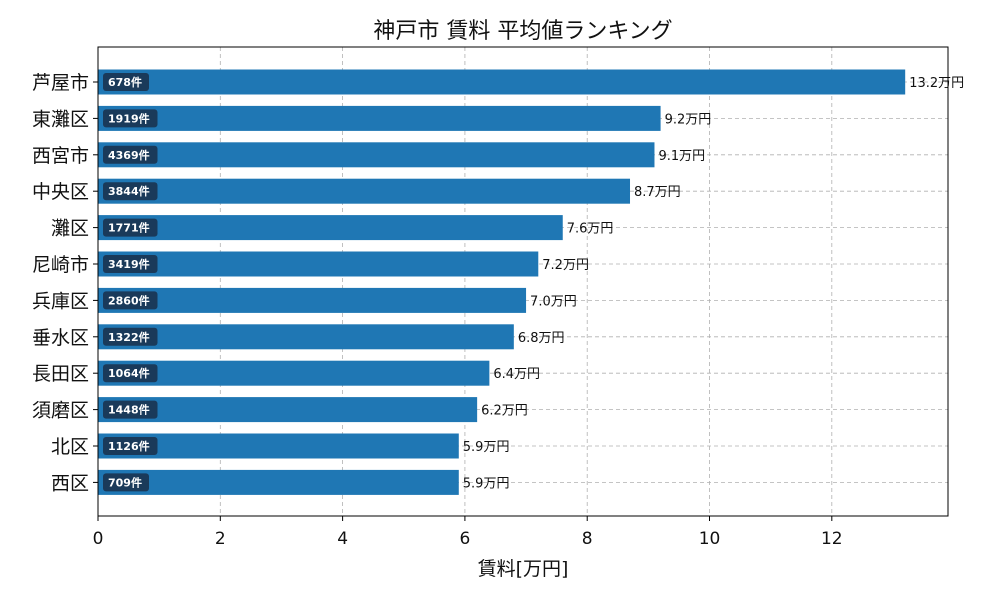 The image size is (1000, 600). What do you see at coordinates (70, 447) in the screenshot?
I see `category-label: 北区` at bounding box center [70, 447].